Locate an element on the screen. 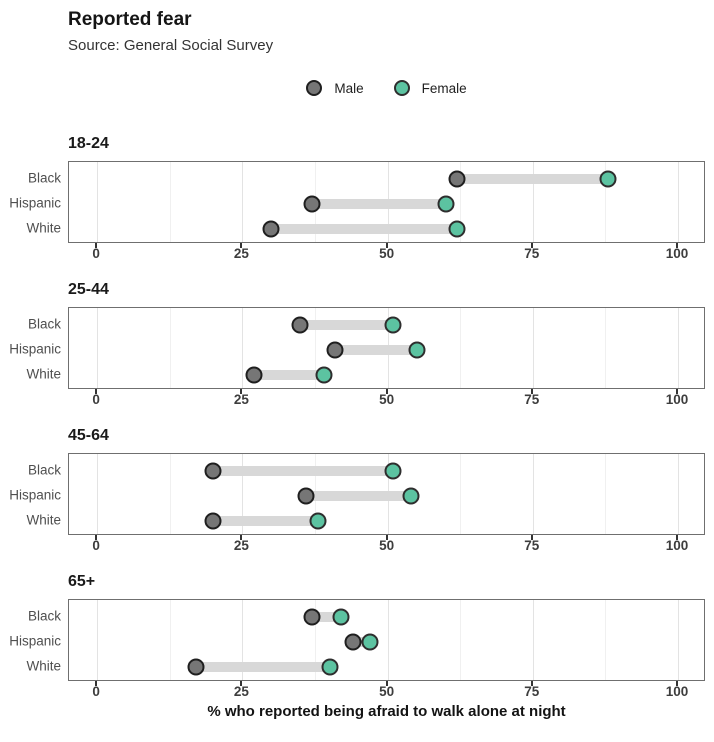  facet-title: 65+ is located at coordinates (82, 581).